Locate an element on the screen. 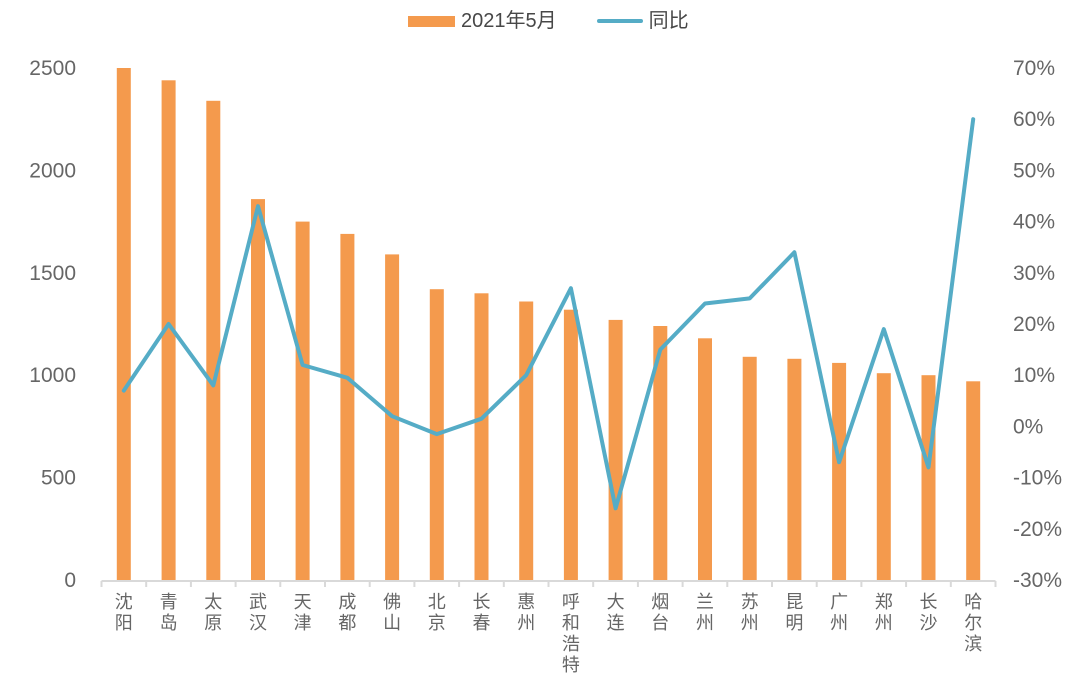 Image resolution: width=1080 pixels, height=678 pixels. legend-bar-label: 2021年5月 is located at coordinates (509, 21).